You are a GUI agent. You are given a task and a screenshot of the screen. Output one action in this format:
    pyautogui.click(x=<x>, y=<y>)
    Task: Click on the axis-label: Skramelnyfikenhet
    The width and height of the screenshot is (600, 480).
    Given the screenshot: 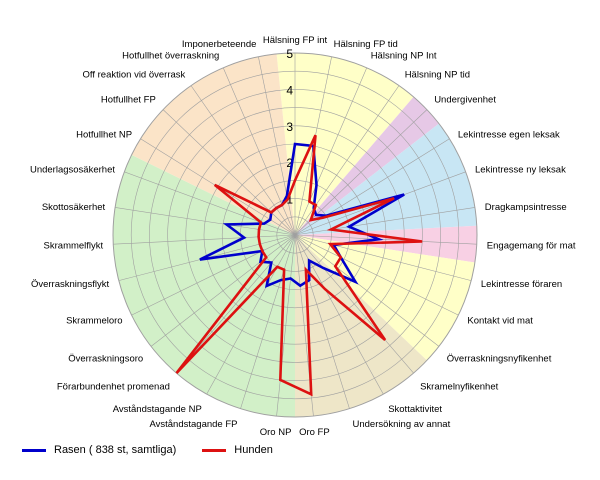 What is the action you would take?
    pyautogui.click(x=459, y=387)
    